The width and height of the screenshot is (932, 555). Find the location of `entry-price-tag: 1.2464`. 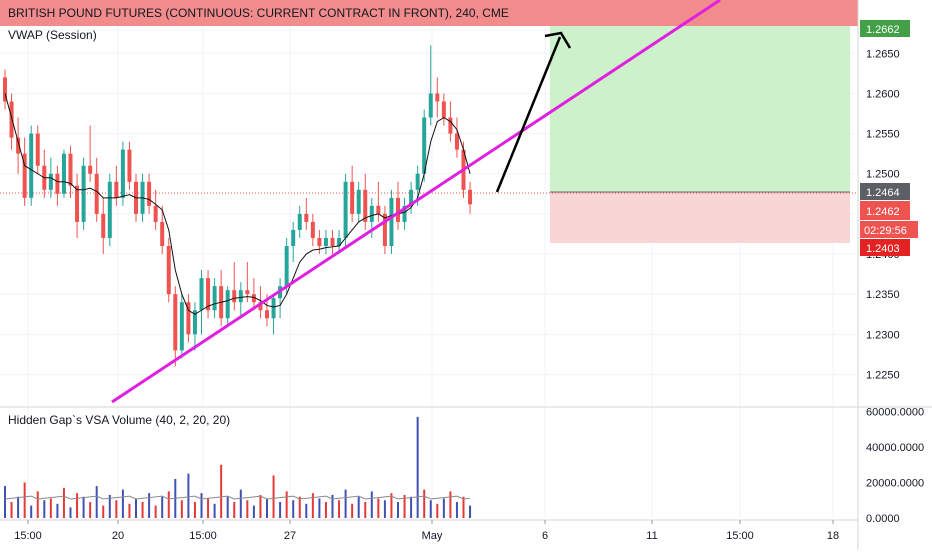

entry-price-tag: 1.2464 is located at coordinates (885, 191).